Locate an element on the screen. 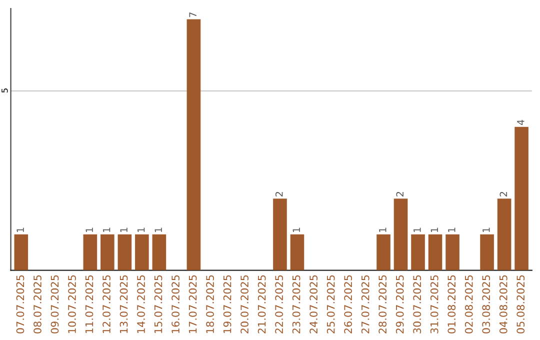 The image size is (540, 340). x-tick-label: 02.08.2025 is located at coordinates (468, 304).